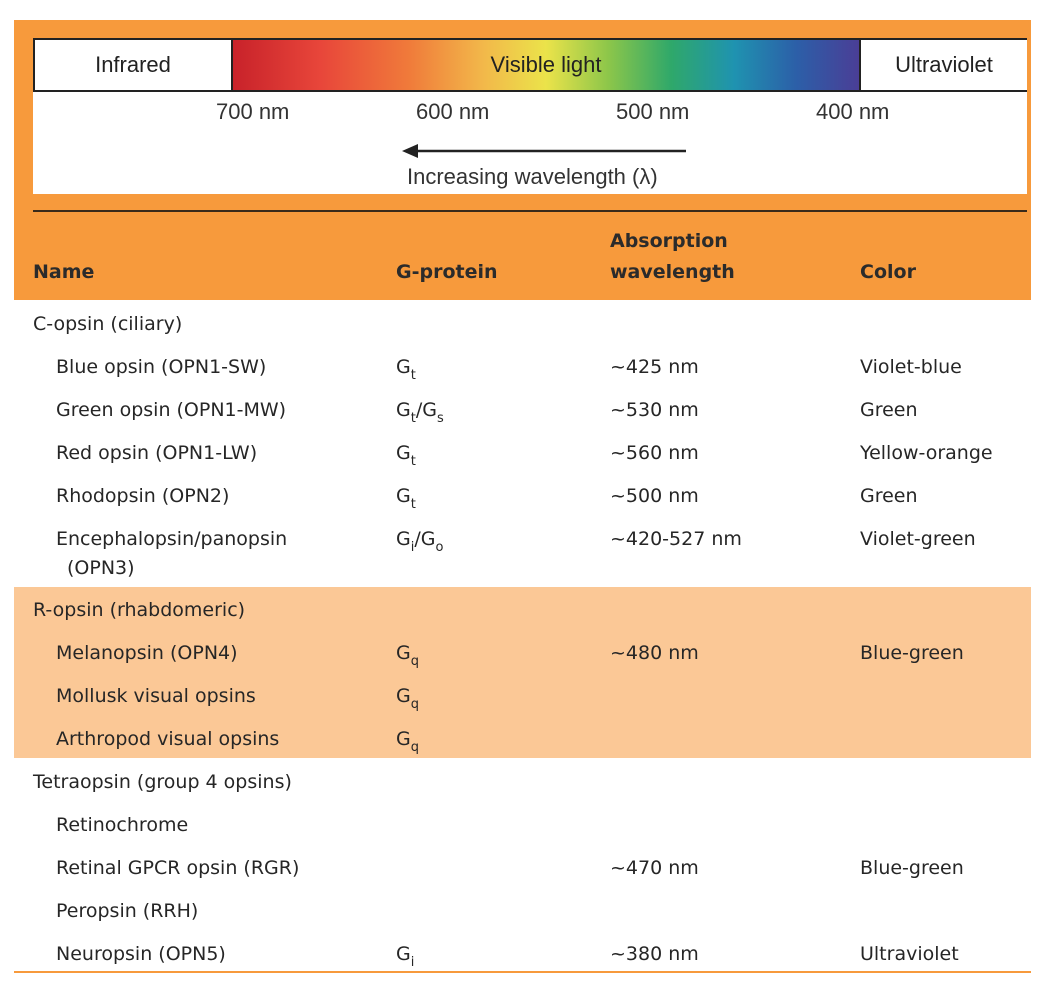 The width and height of the screenshot is (1050, 989). Describe the element at coordinates (141, 954) in the screenshot. I see `opsin-name: Neuropsin (OPN5)` at that location.